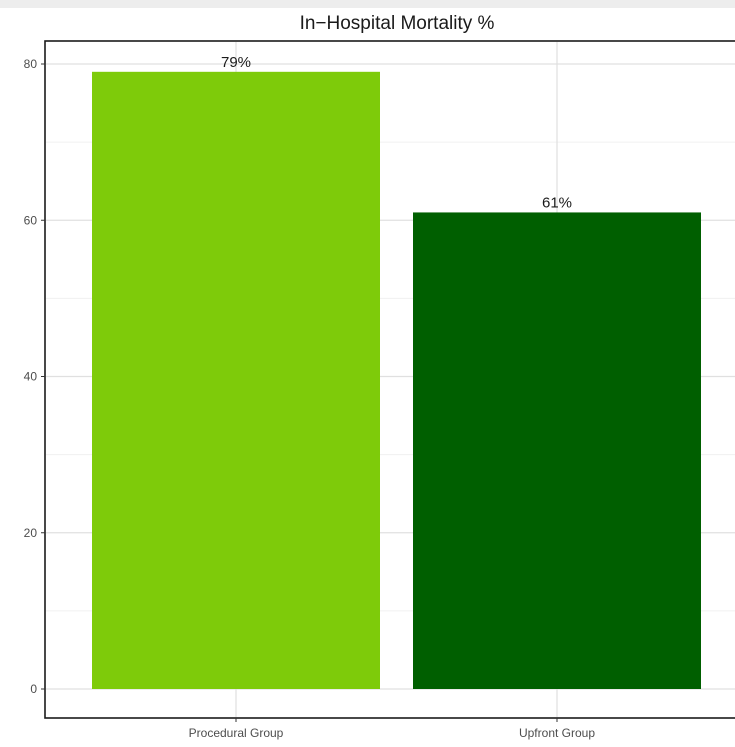  What do you see at coordinates (367, 4) in the screenshot?
I see `title-strip` at bounding box center [367, 4].